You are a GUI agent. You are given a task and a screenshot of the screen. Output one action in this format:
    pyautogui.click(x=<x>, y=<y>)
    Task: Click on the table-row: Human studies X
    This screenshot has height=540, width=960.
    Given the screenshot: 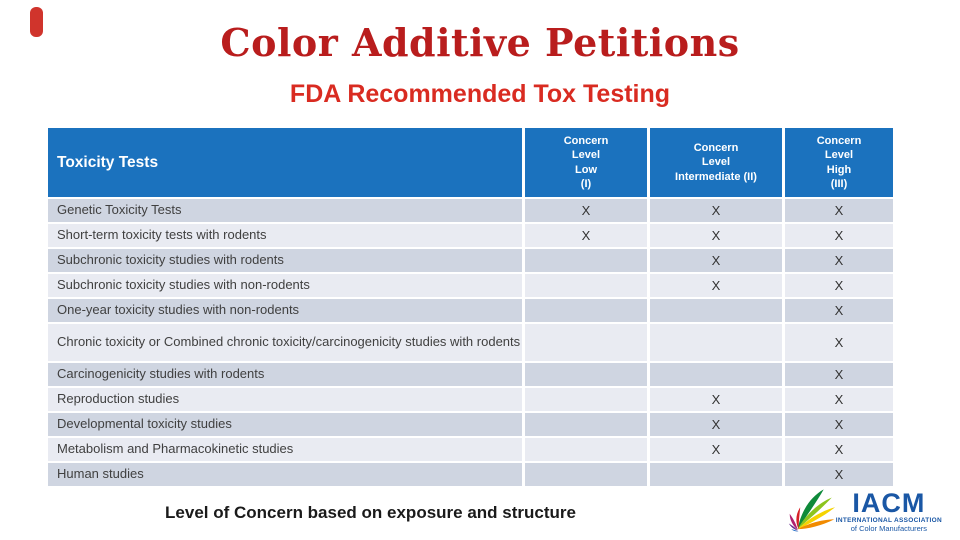 What is the action you would take?
    pyautogui.click(x=470, y=474)
    